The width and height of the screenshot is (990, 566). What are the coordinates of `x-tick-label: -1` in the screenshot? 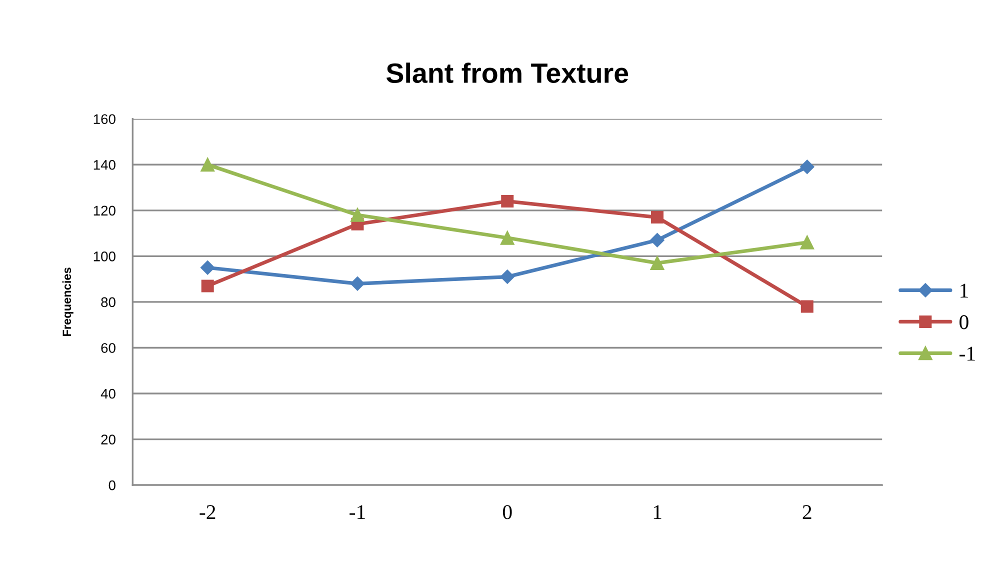 It's located at (357, 512).